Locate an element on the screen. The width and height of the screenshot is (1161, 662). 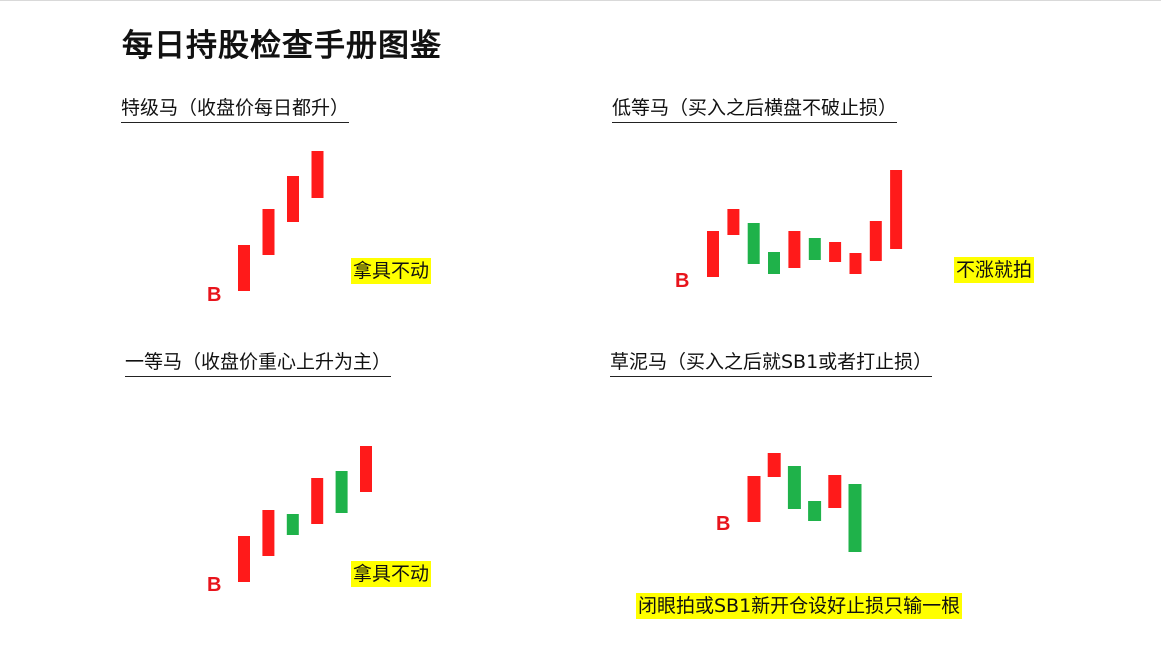
panel-title-first-class-horse: 一等马（收盘价重心上升为主） is located at coordinates (258, 363).